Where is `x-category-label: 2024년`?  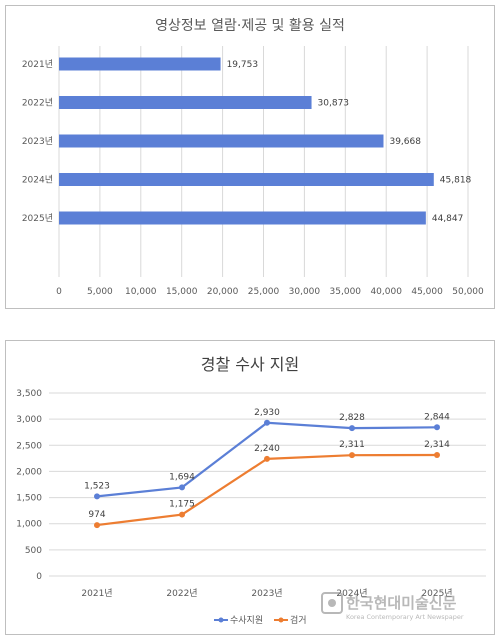 x-category-label: 2024년 is located at coordinates (351, 593).